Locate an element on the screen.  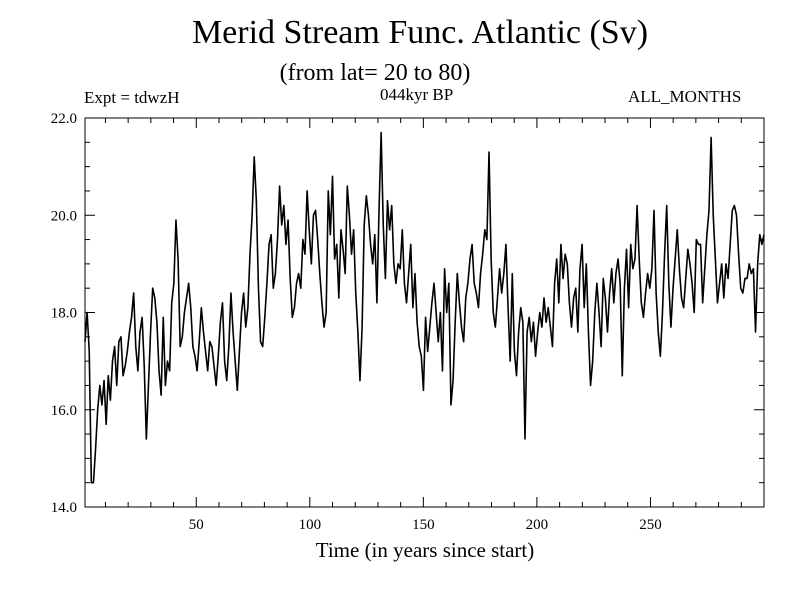
chart-title: Merid Stream Func. Atlantic (Sv) is located at coordinates (420, 32).